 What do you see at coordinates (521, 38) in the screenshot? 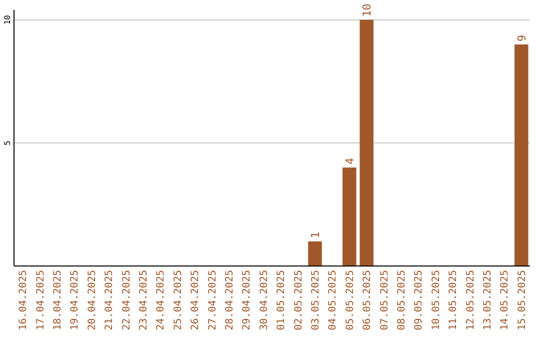
I see `data-label: 9` at bounding box center [521, 38].